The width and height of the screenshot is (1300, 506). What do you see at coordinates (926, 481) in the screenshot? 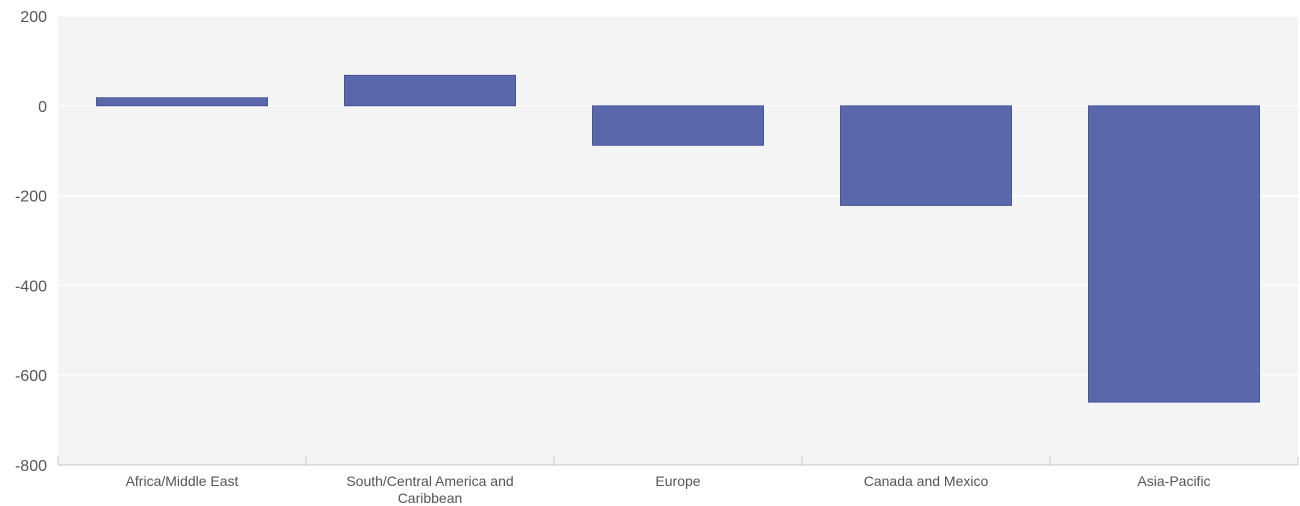
I see `x-category-label: Canada and Mexico` at bounding box center [926, 481].